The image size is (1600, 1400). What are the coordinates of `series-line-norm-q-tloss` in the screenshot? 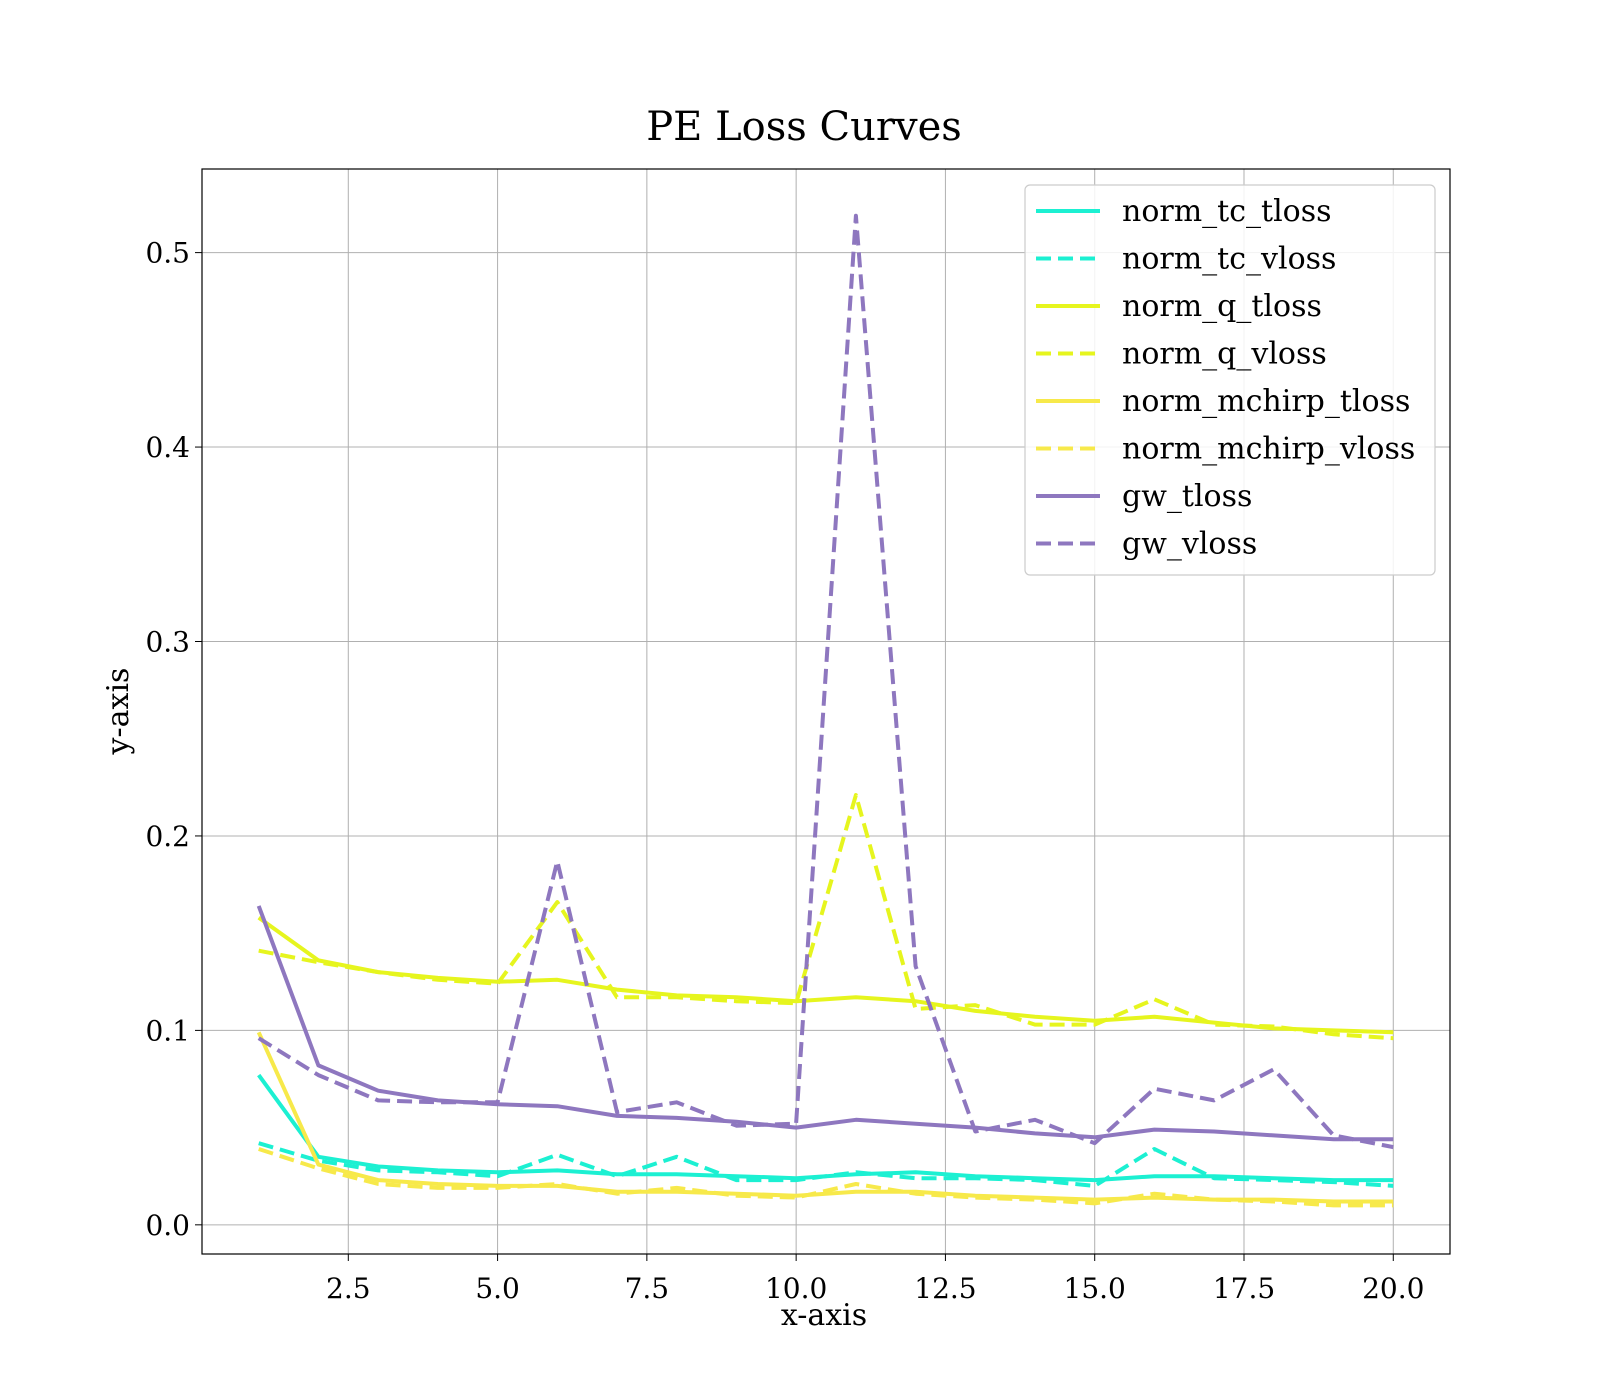 It's located at (825, 975).